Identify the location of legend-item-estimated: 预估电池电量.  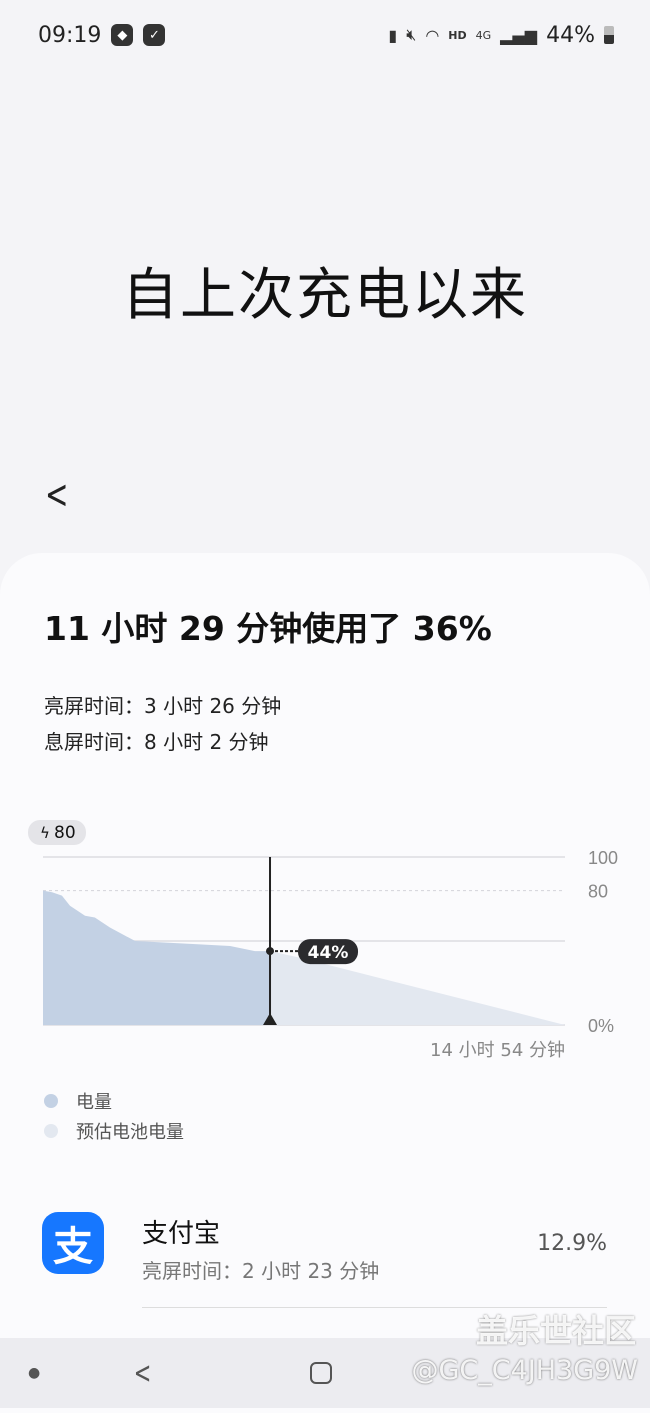
(114, 1131).